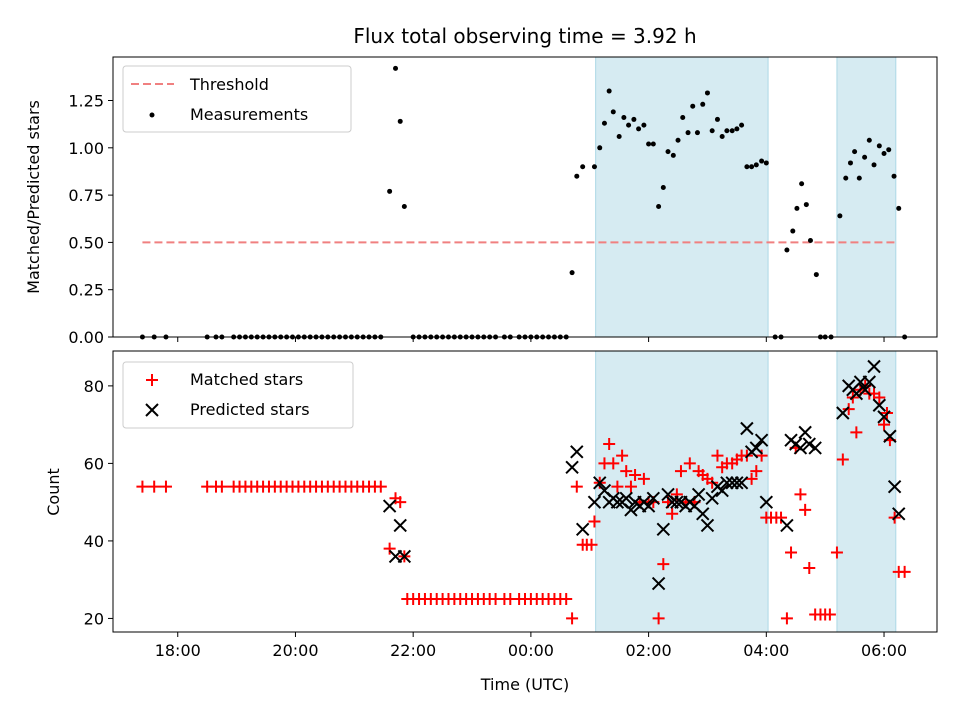 This screenshot has width=960, height=720. What do you see at coordinates (524, 36) in the screenshot?
I see `chart-title: Flux total observing time = 3.92 h` at bounding box center [524, 36].